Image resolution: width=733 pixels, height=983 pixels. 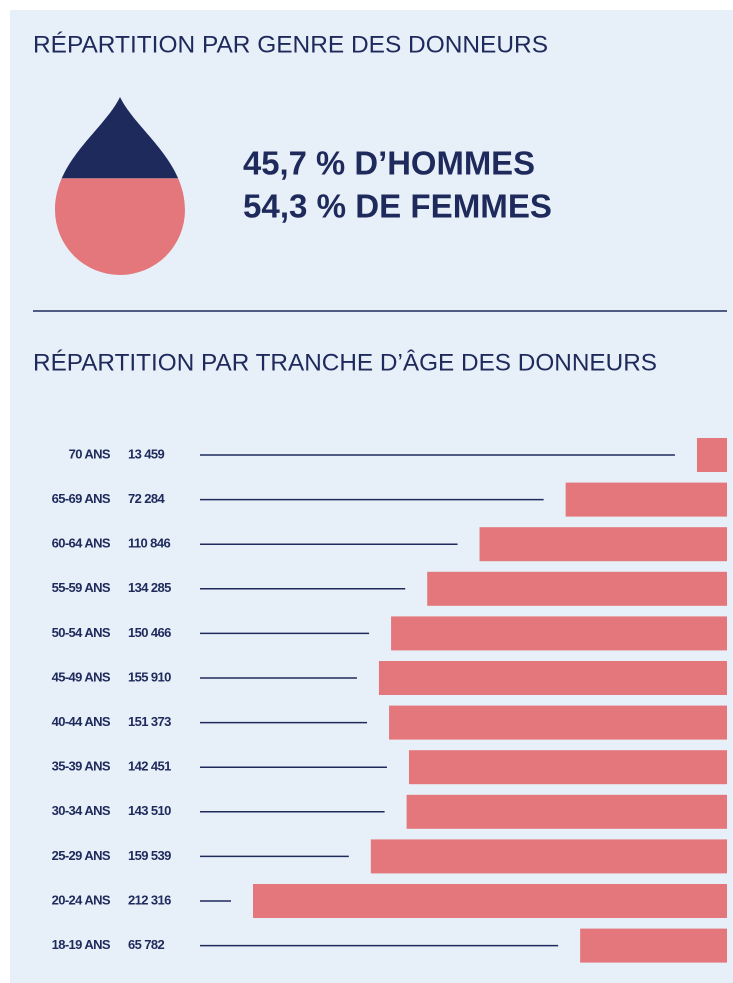 What do you see at coordinates (149, 721) in the screenshot?
I see `value-label: 151 373` at bounding box center [149, 721].